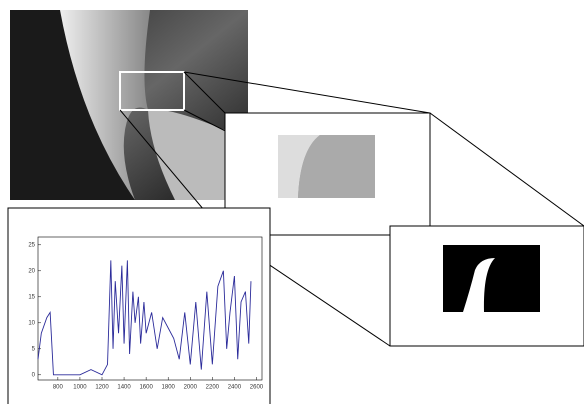 The height and width of the screenshot is (404, 584). What do you see at coordinates (486, 286) in the screenshot?
I see `mask-panel` at bounding box center [486, 286].